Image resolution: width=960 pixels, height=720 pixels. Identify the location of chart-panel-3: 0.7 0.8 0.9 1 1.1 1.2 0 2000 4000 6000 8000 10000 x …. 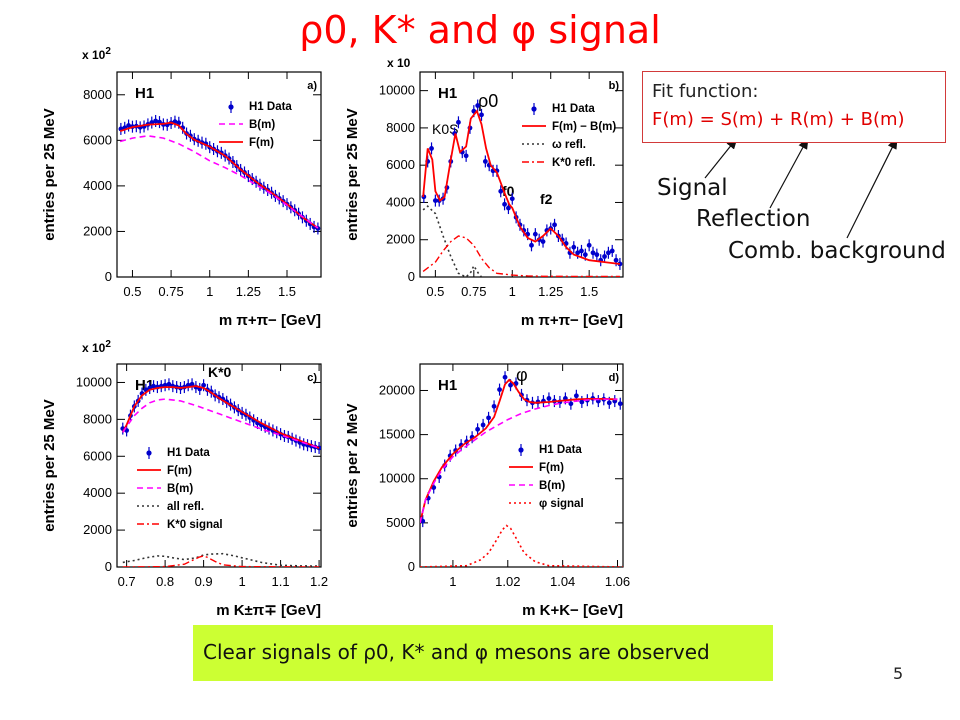
(184, 479).